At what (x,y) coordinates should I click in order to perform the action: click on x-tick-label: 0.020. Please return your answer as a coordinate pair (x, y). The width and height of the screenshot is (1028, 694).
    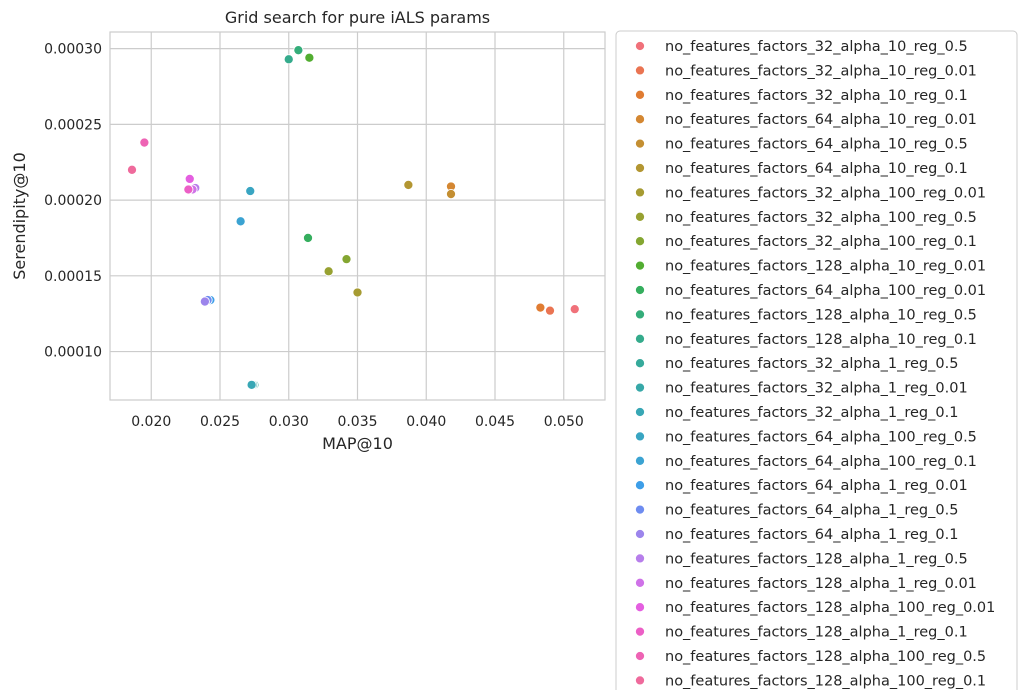
    Looking at the image, I should click on (151, 422).